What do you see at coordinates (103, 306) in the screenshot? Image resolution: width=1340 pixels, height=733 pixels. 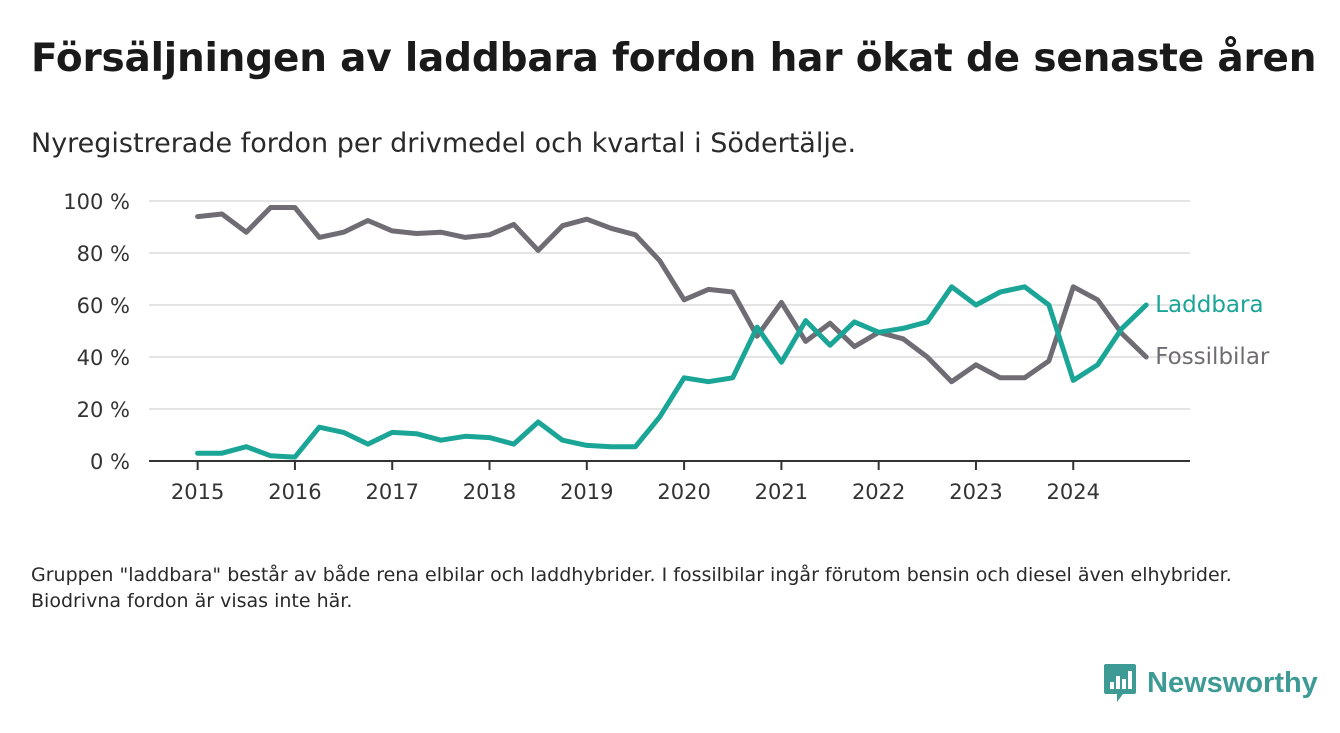 I see `y-tick-label: 60 %` at bounding box center [103, 306].